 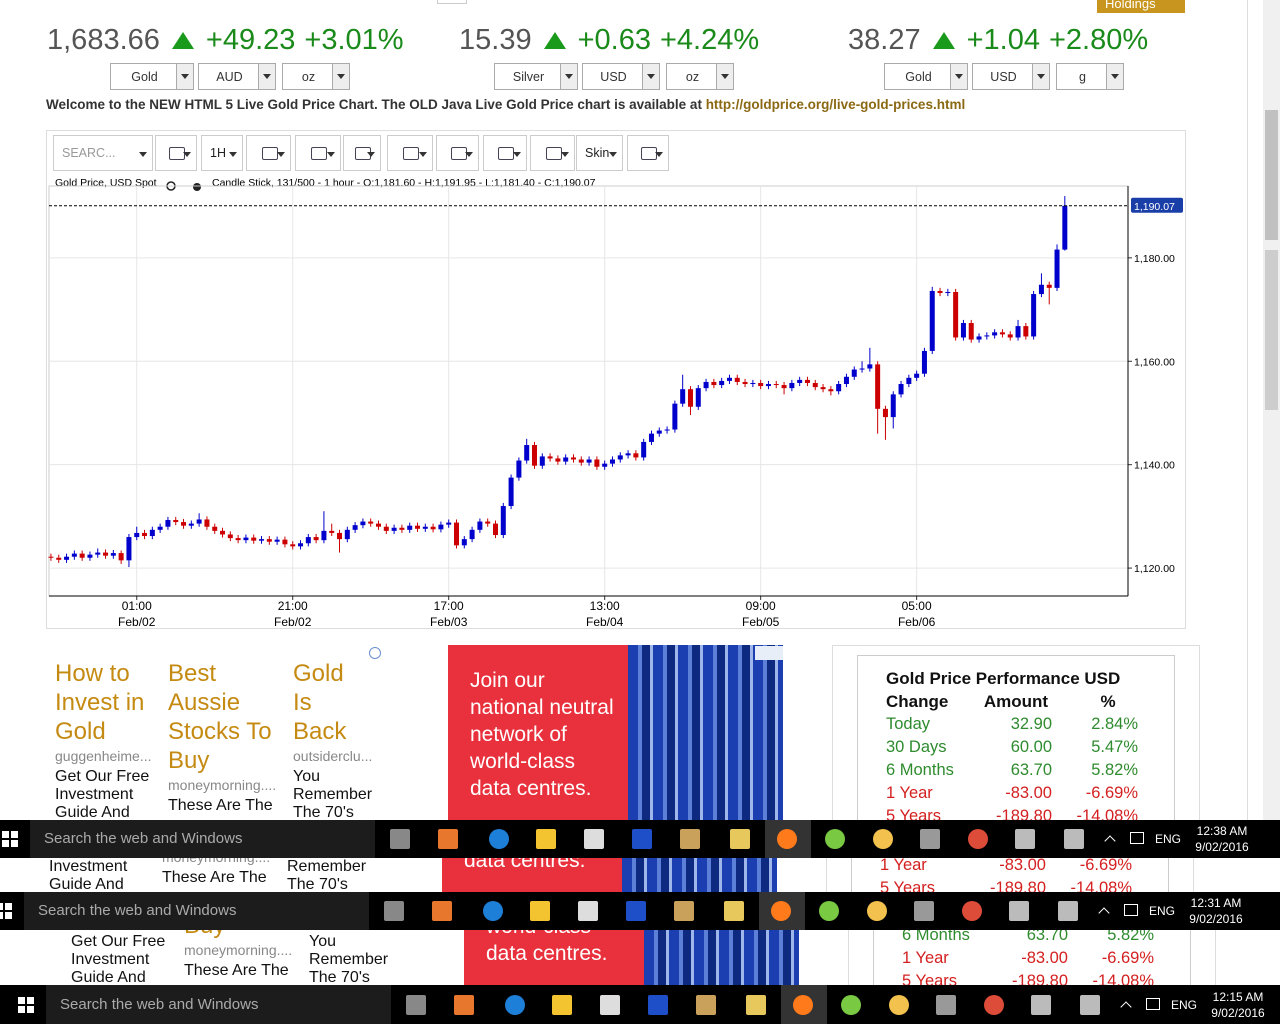 What do you see at coordinates (320, 702) in the screenshot?
I see `ad-title: Gold Is Back` at bounding box center [320, 702].